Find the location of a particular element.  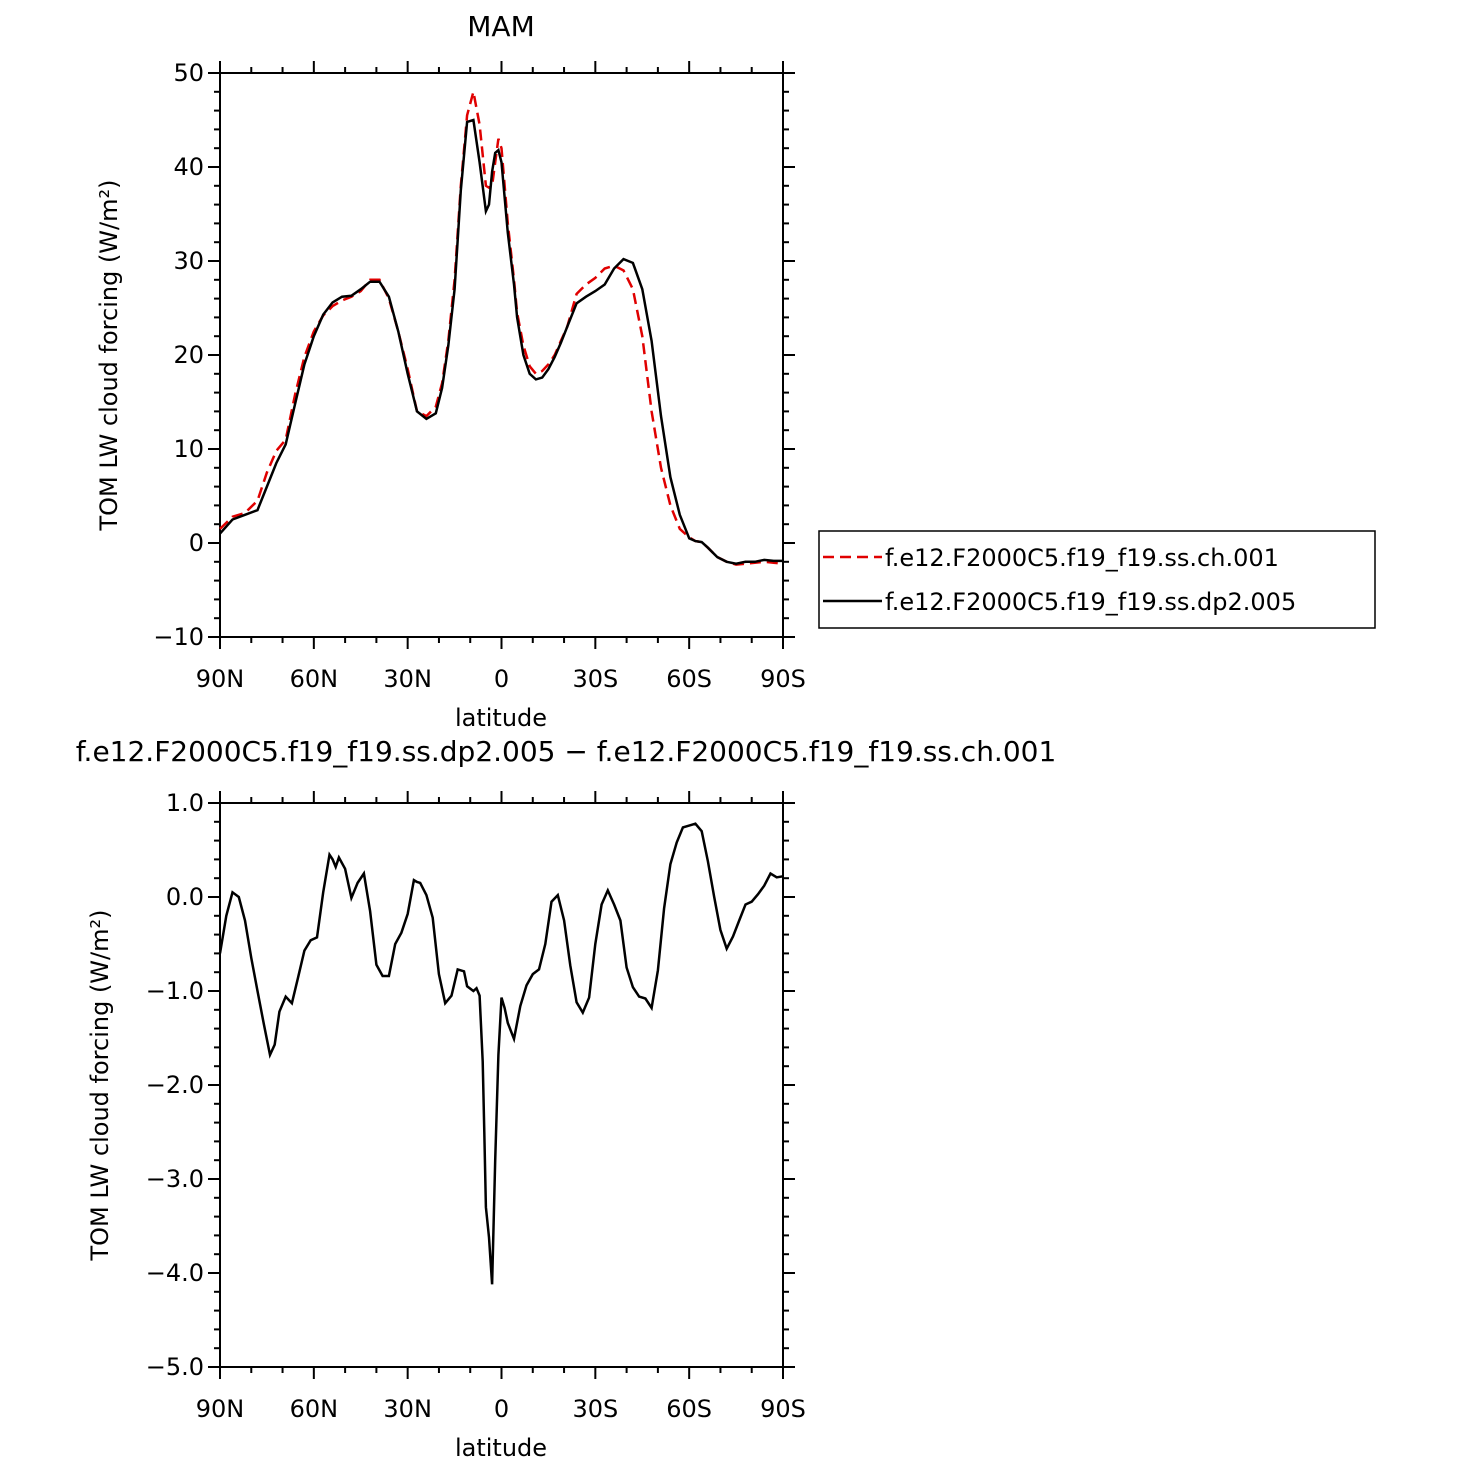

bottom-x-tick-label: 90S is located at coordinates (783, 1409).